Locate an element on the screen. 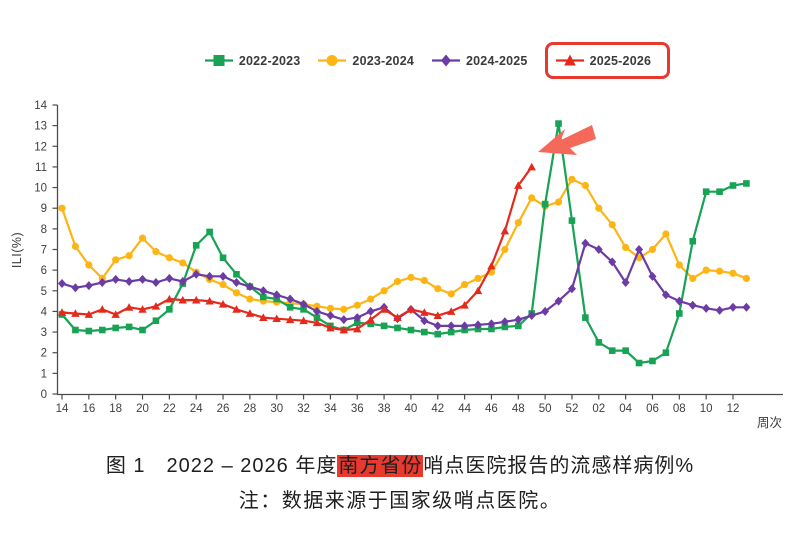  x-tick-label: 16 is located at coordinates (88, 409).